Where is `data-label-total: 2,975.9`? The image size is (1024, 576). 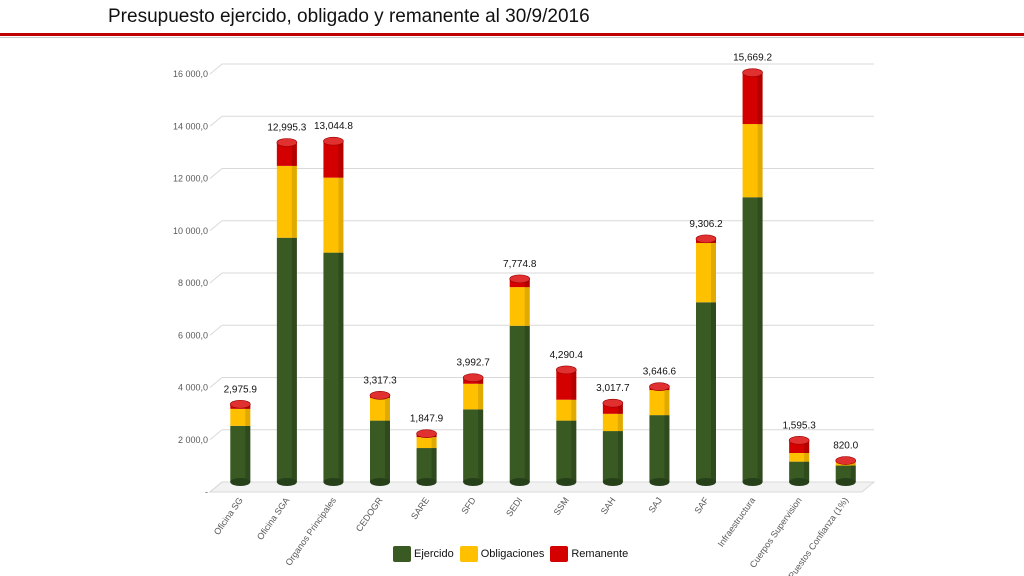
data-label-total: 2,975.9 is located at coordinates (241, 389).